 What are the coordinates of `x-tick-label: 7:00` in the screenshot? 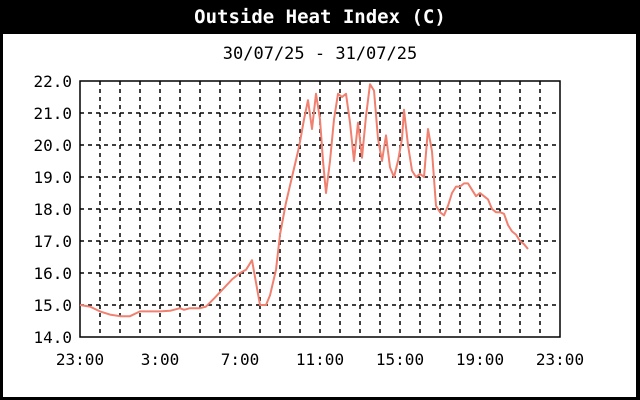 It's located at (240, 359).